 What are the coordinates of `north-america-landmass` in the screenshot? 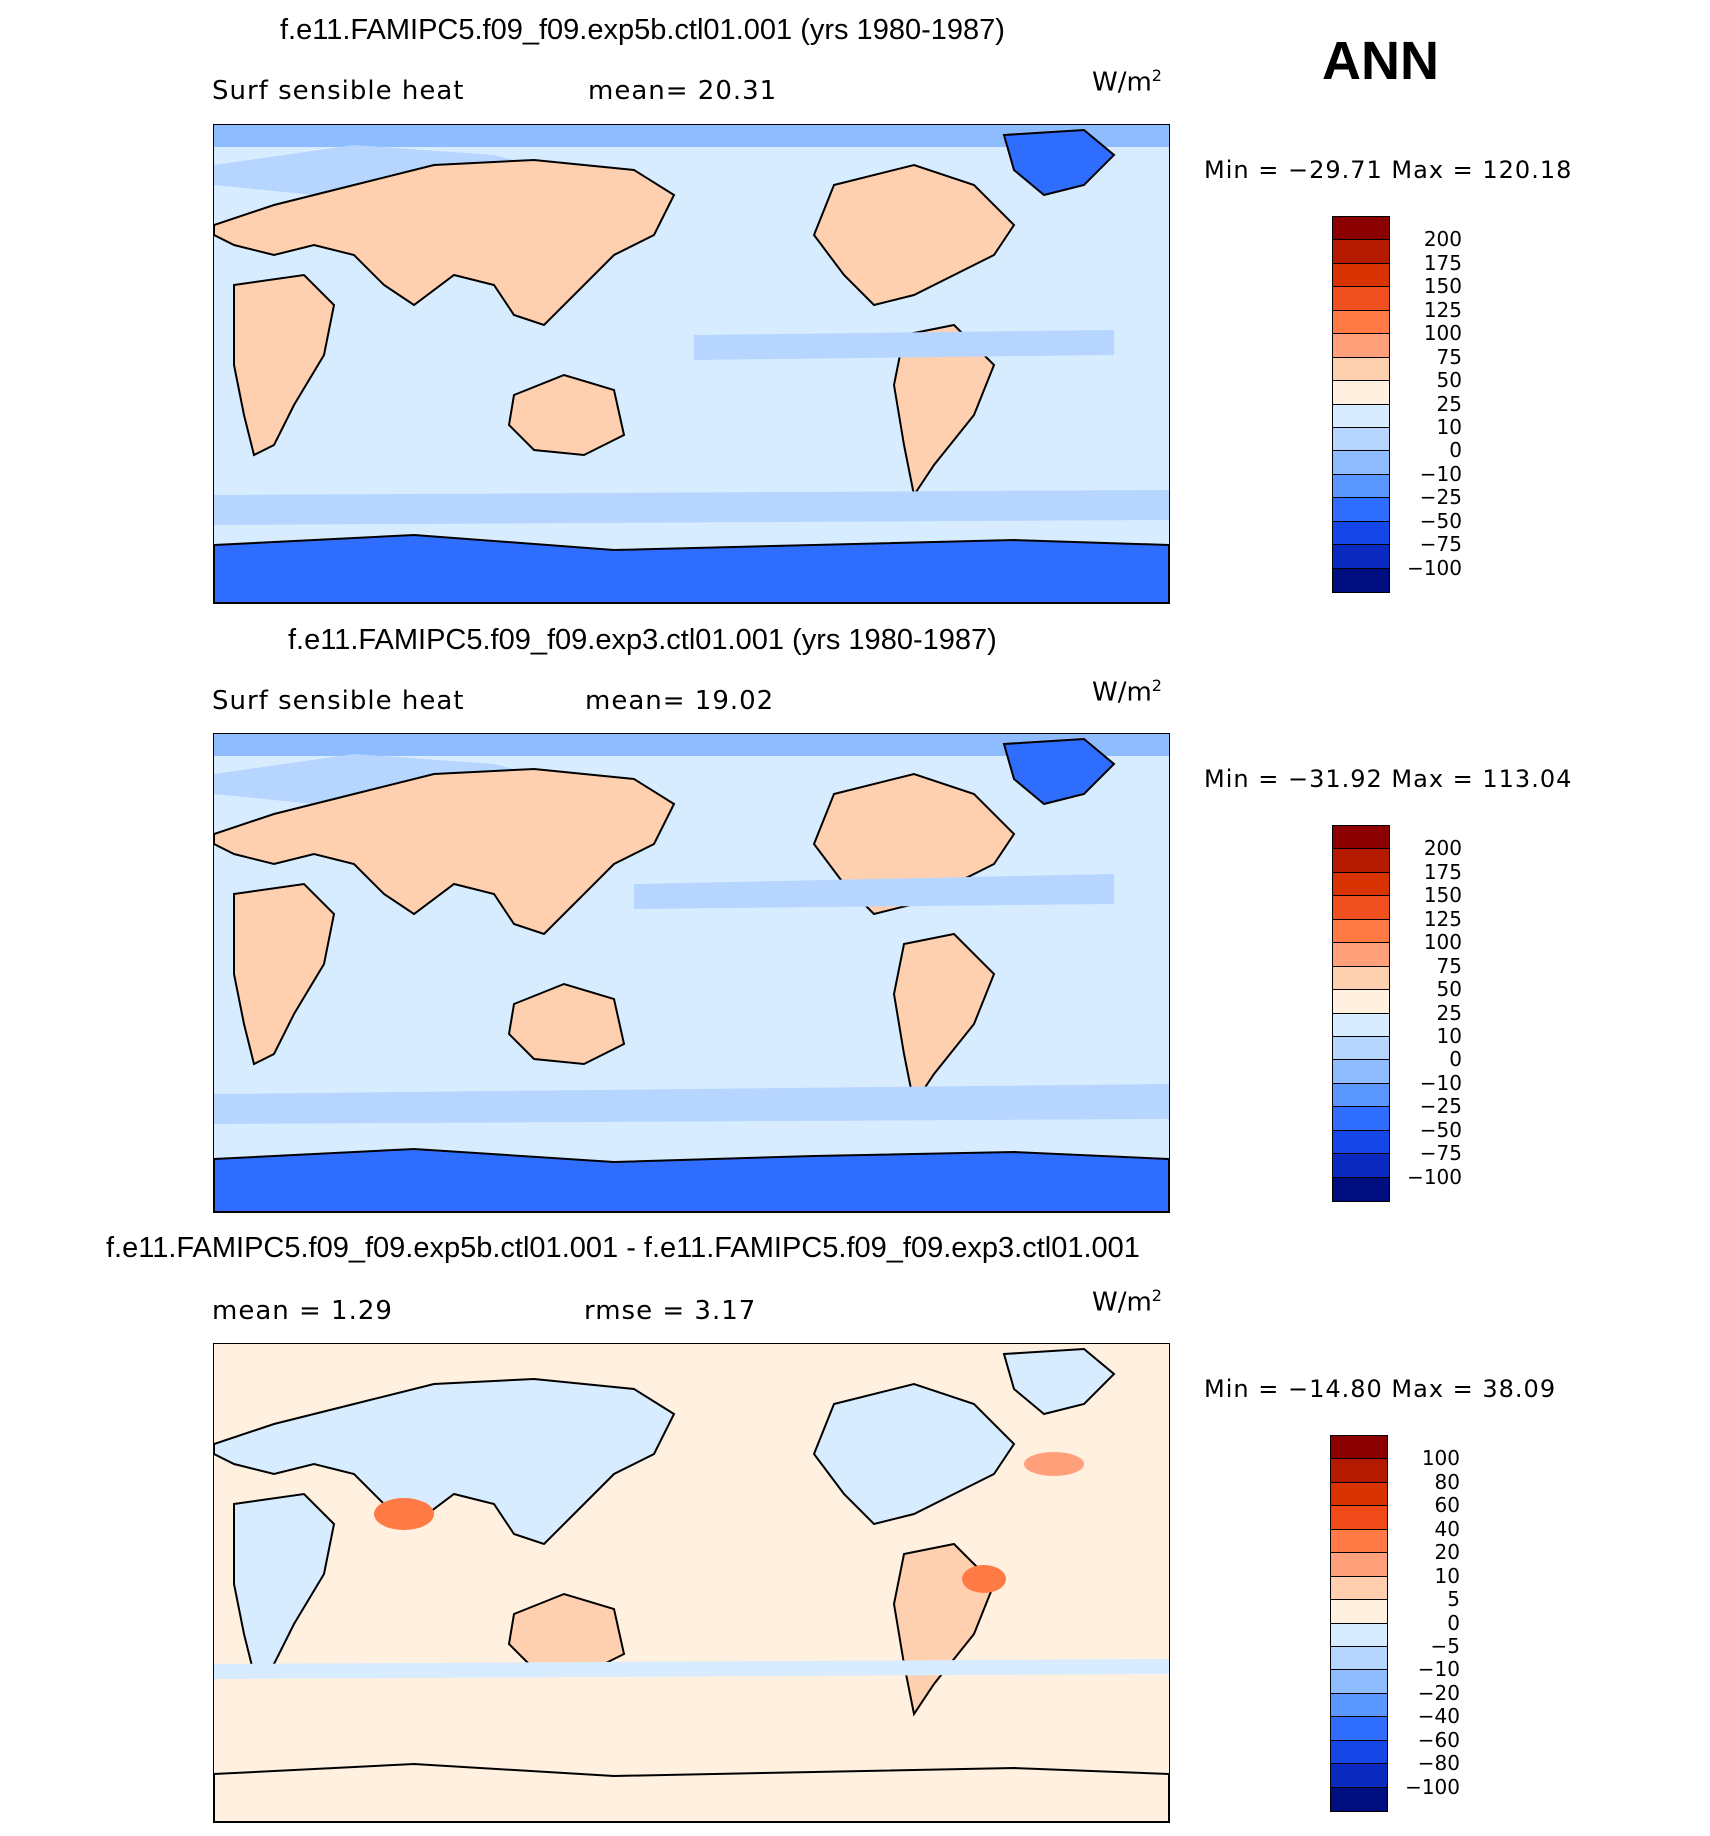 It's located at (914, 1454).